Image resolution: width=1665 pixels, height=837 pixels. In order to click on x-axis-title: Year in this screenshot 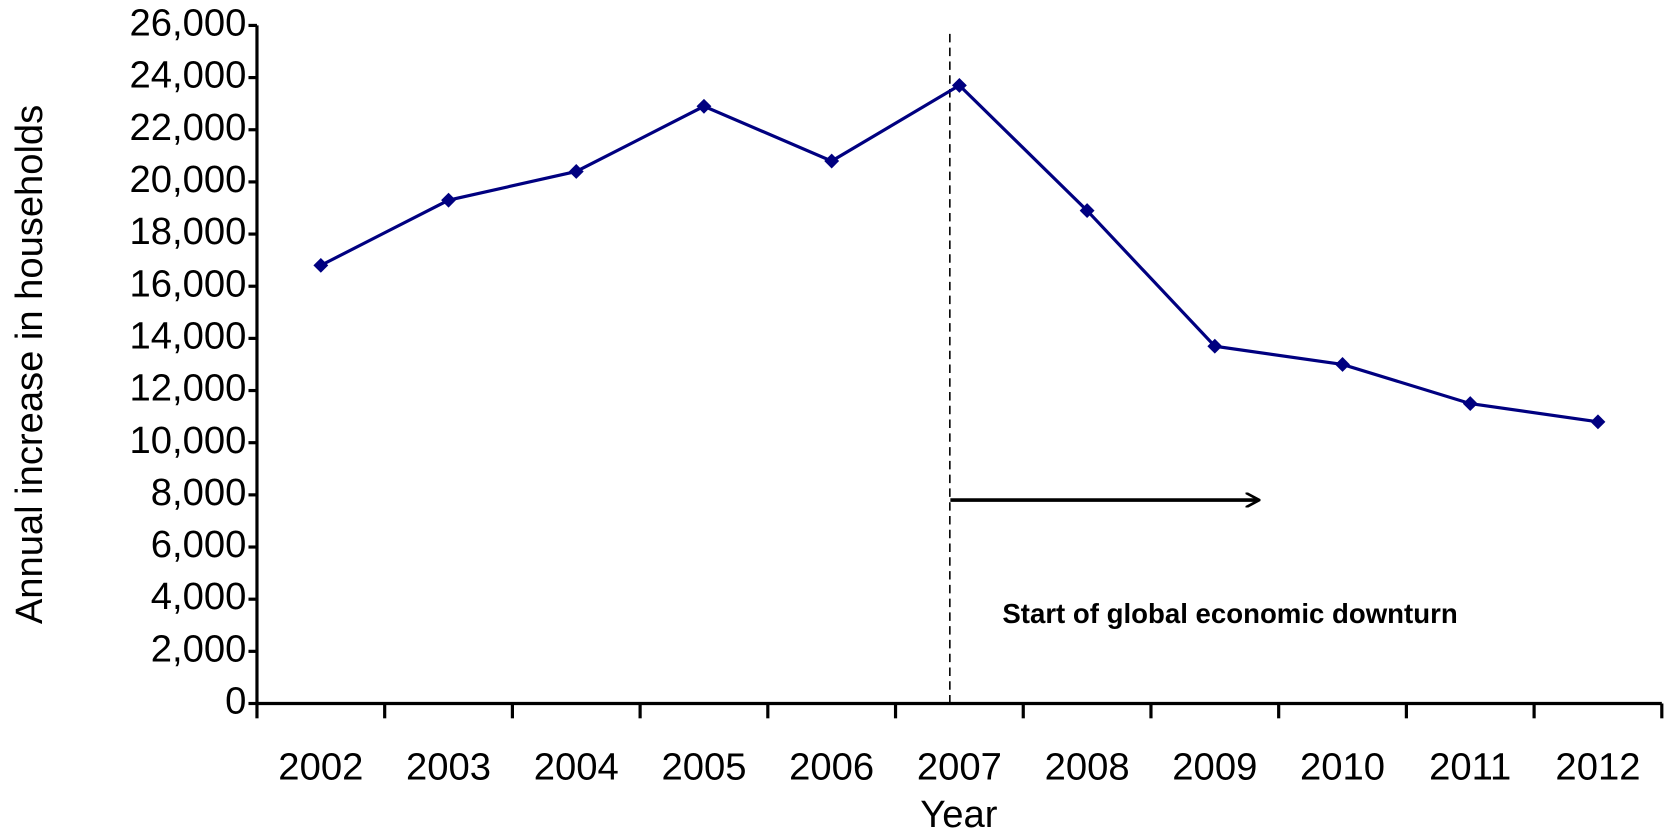, I will do `click(959, 814)`.